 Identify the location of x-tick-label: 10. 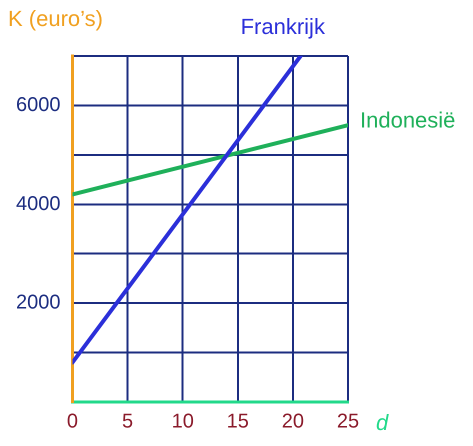
(183, 421).